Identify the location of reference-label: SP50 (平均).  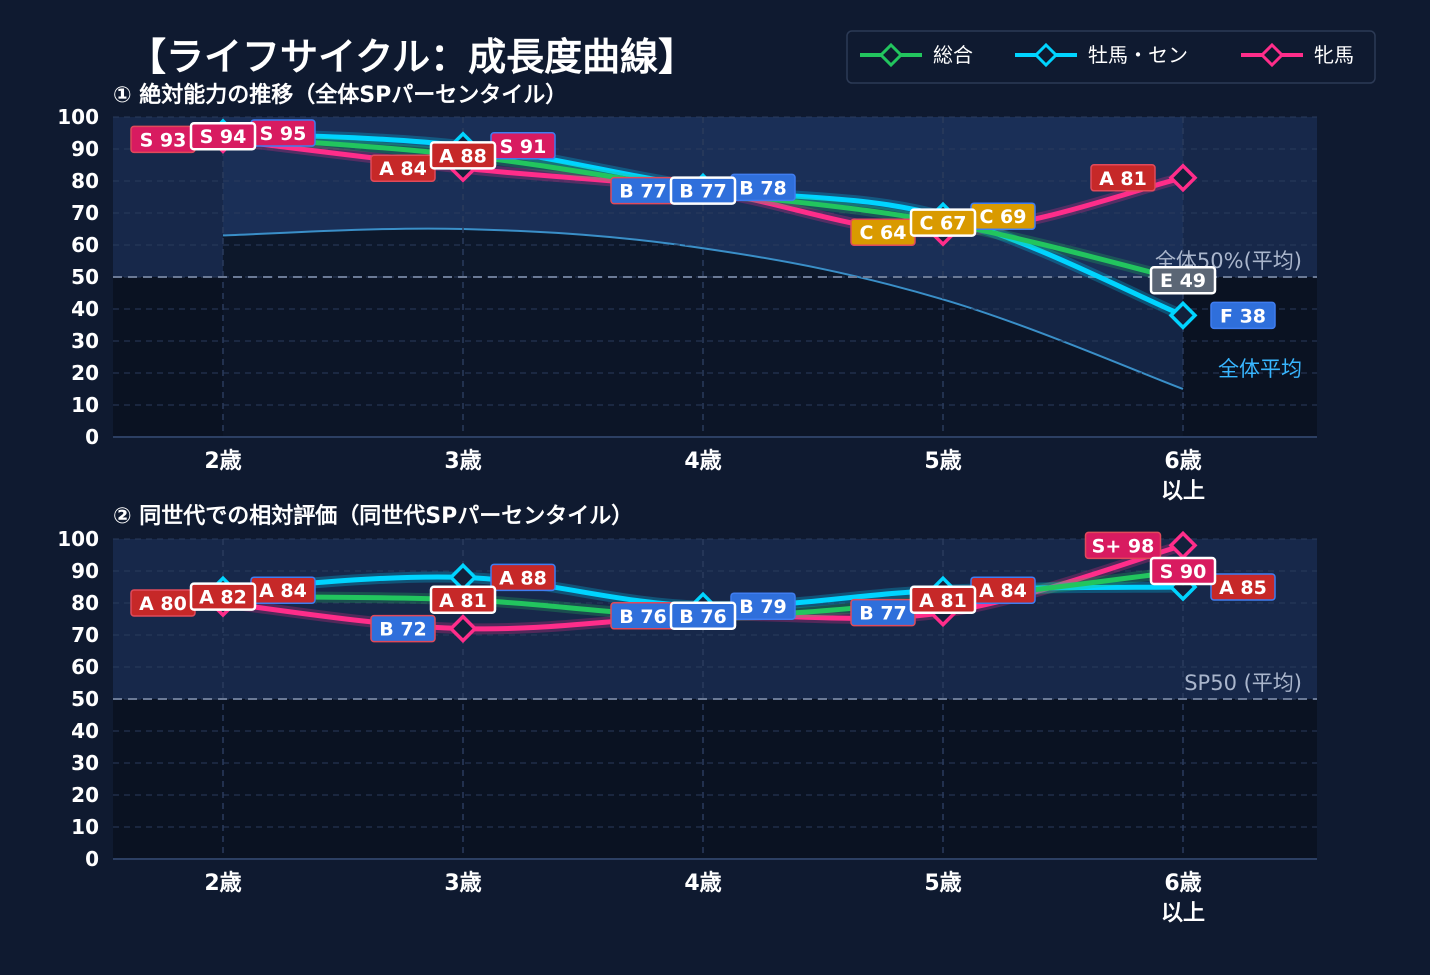
(1243, 683).